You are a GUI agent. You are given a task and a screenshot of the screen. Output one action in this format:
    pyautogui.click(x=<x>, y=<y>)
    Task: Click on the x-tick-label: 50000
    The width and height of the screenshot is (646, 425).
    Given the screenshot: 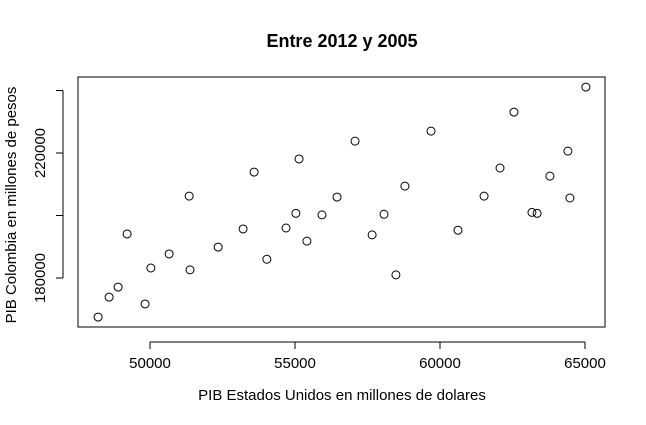 What is the action you would take?
    pyautogui.click(x=150, y=363)
    